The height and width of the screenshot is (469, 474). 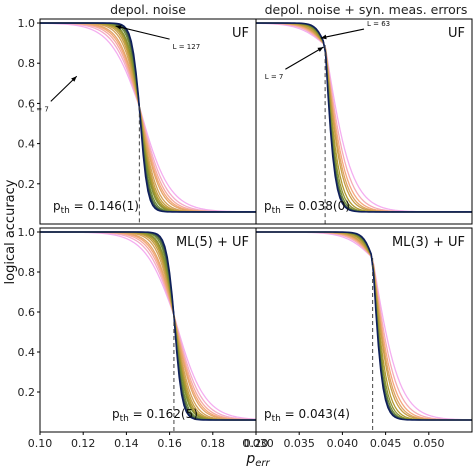 I want to click on column-title-left: depol. noise, so click(x=148, y=9).